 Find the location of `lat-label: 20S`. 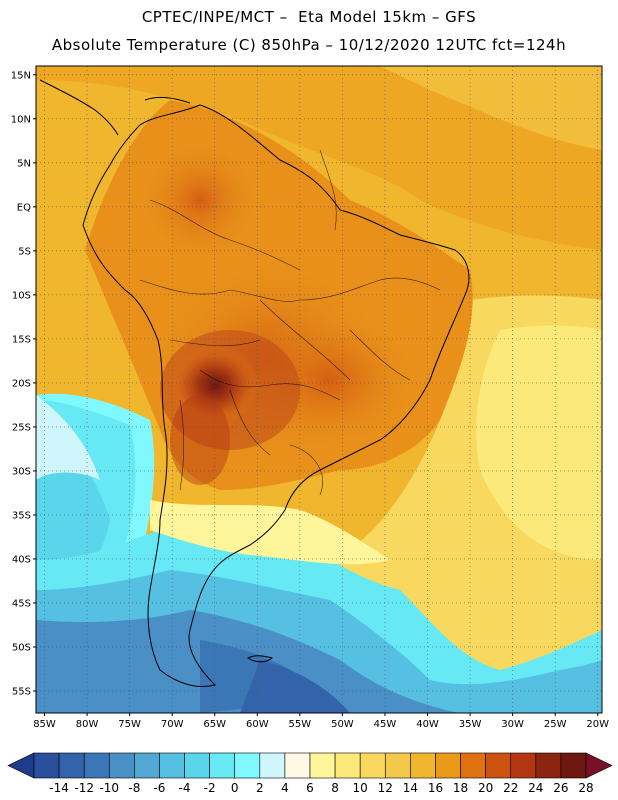

lat-label: 20S is located at coordinates (21, 383).